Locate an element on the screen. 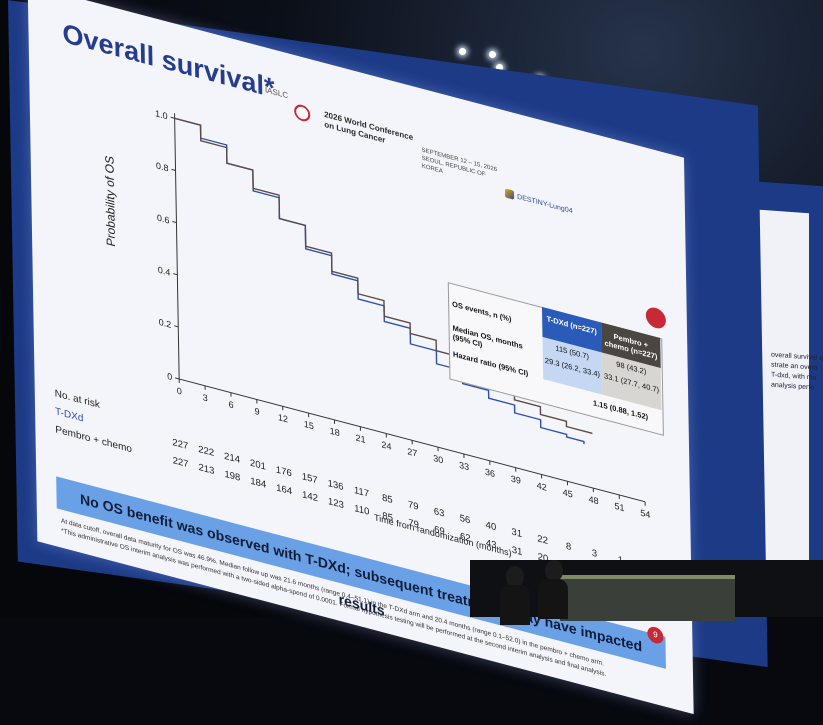 This screenshot has height=725, width=823. x-tick-label: 24 is located at coordinates (386, 445).